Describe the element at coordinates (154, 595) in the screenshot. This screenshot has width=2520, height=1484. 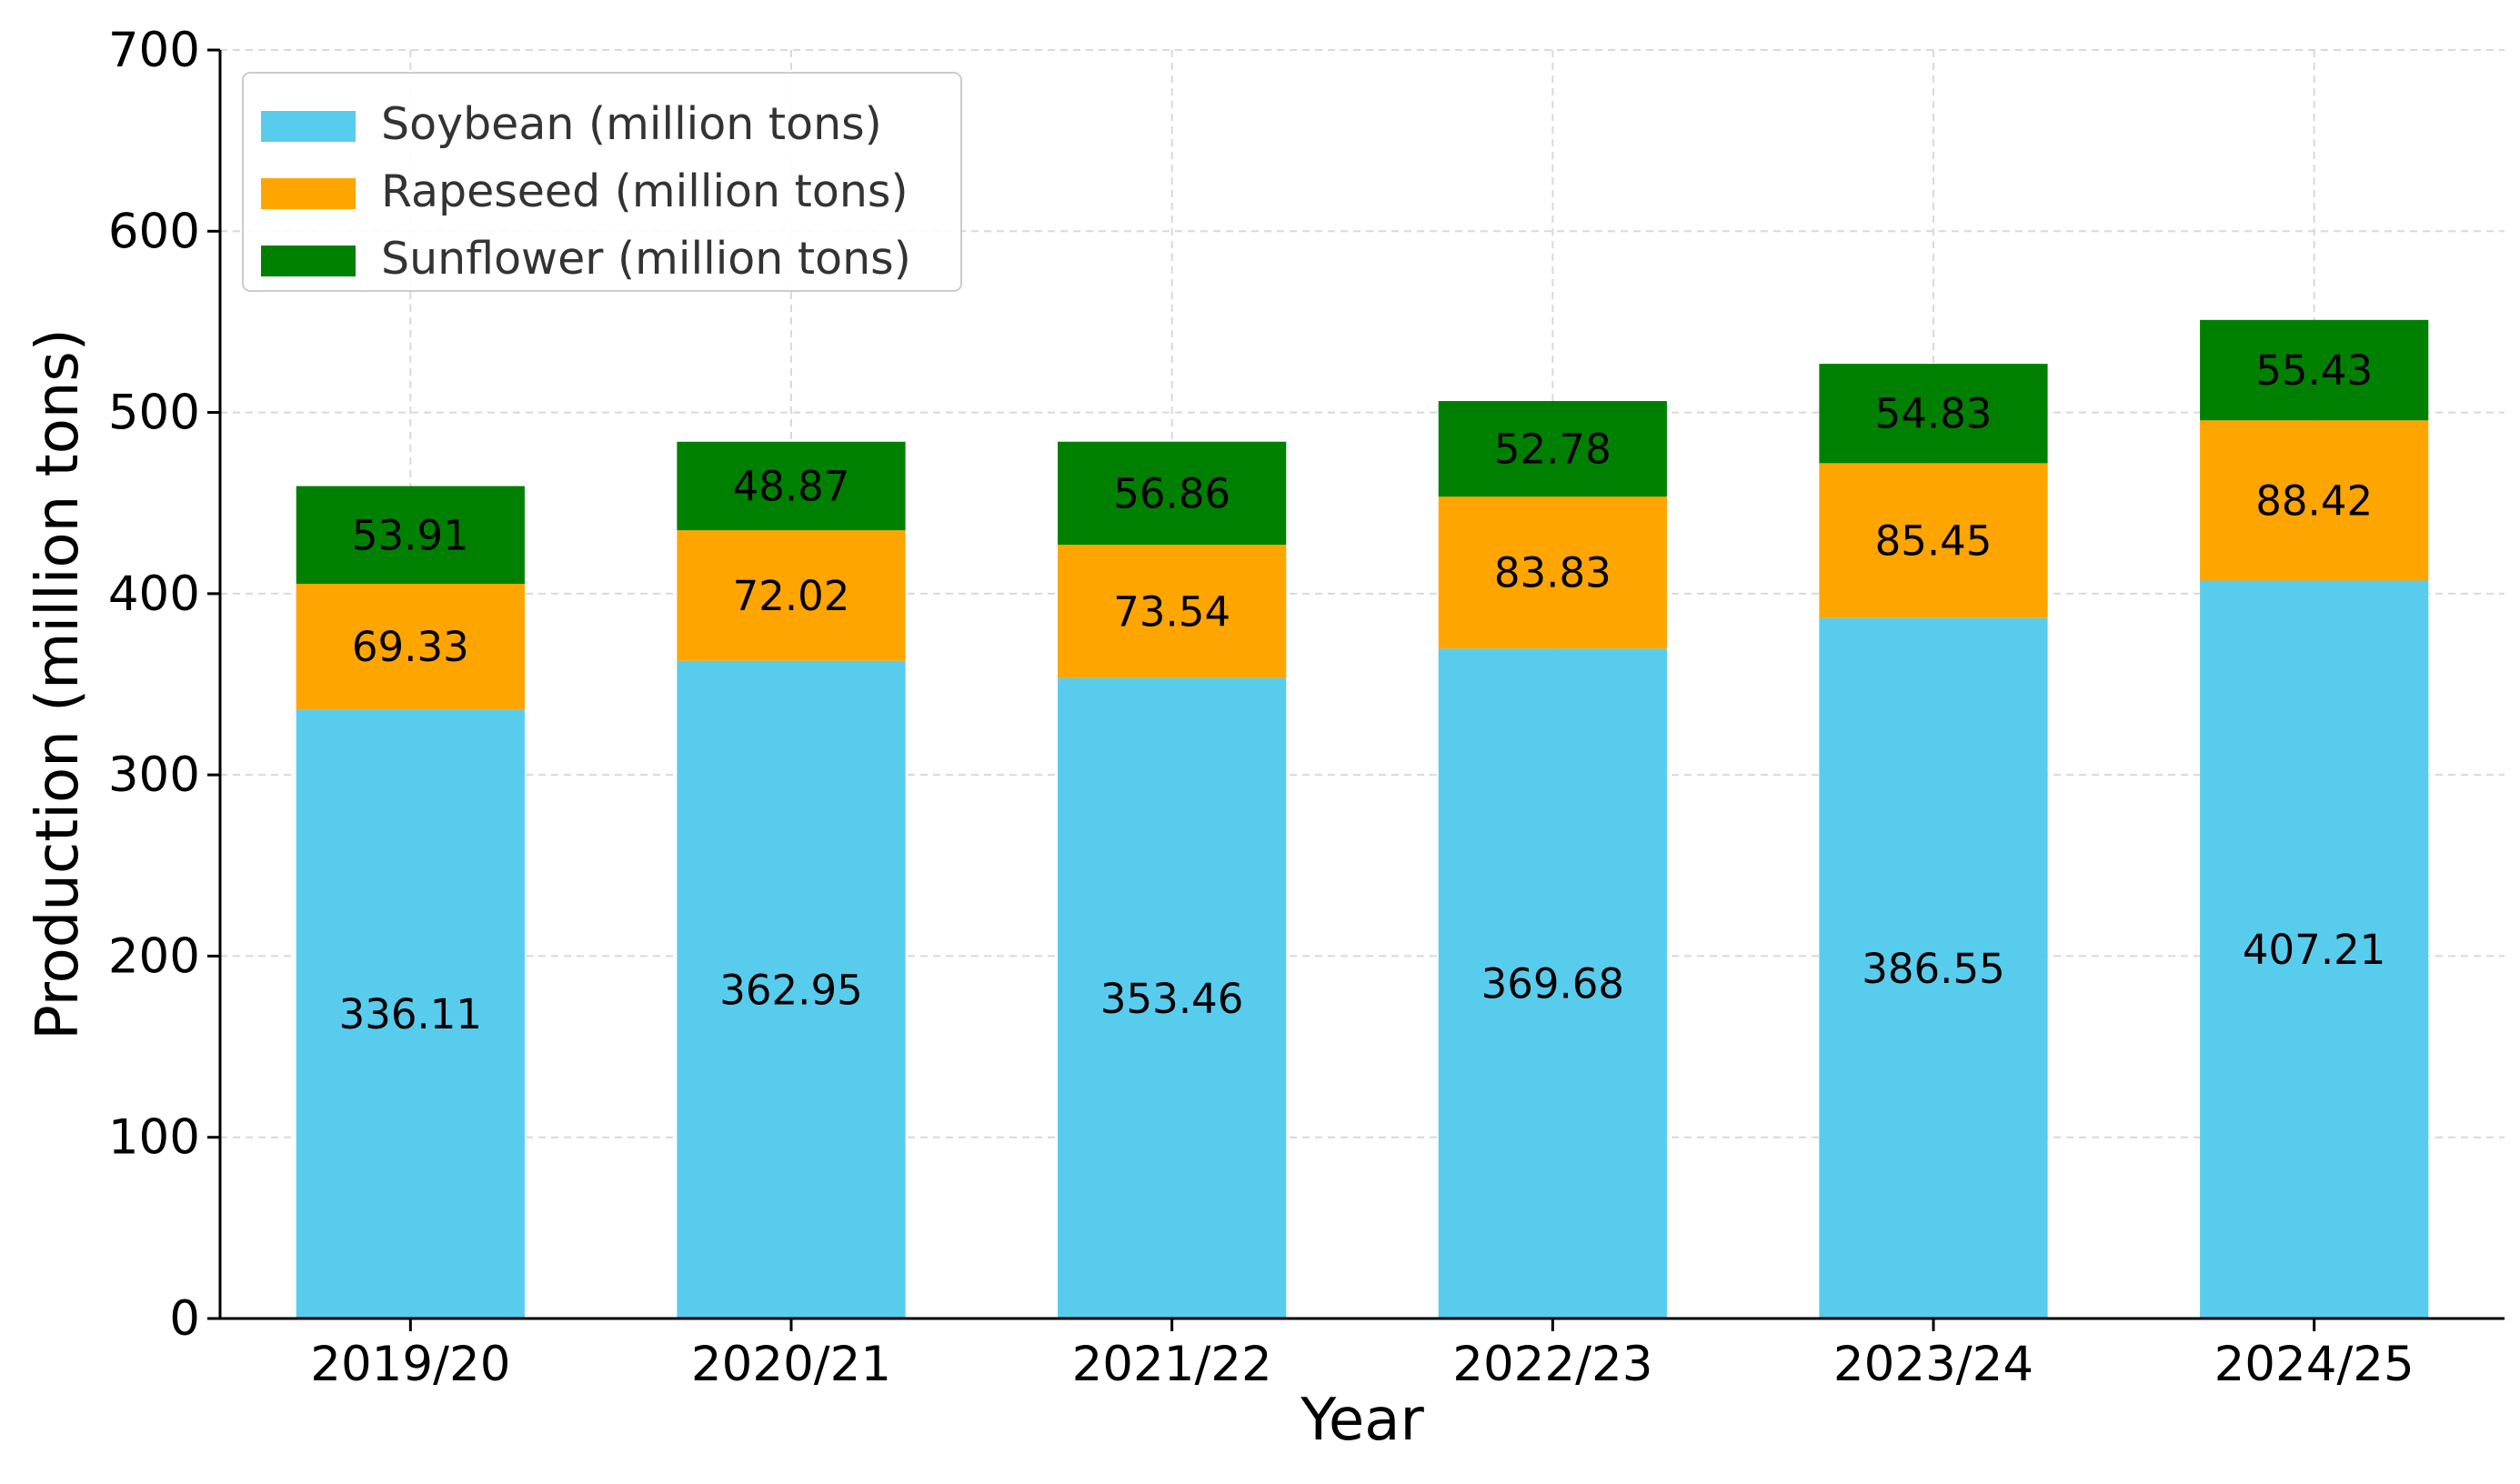
I see `y-tick-label: 400` at that location.